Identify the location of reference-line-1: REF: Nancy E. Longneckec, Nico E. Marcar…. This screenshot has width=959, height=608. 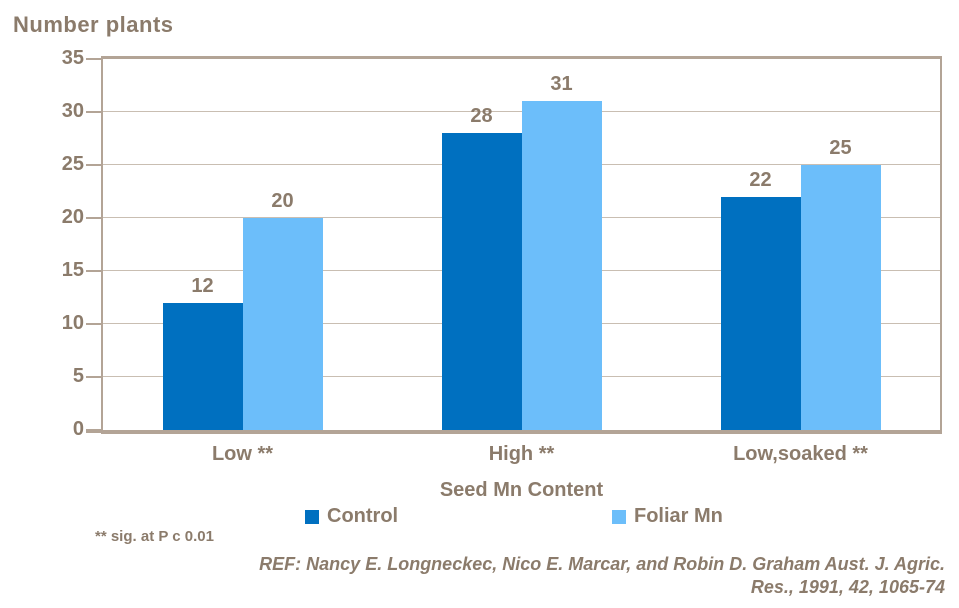
(602, 564).